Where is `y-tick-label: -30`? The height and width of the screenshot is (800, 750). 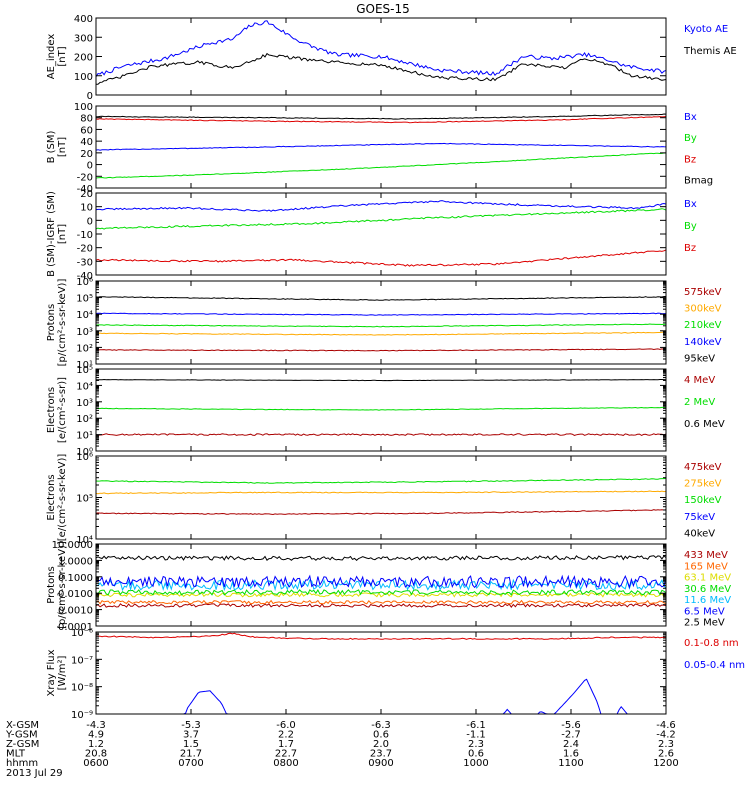
y-tick-label: -30 is located at coordinates (85, 262).